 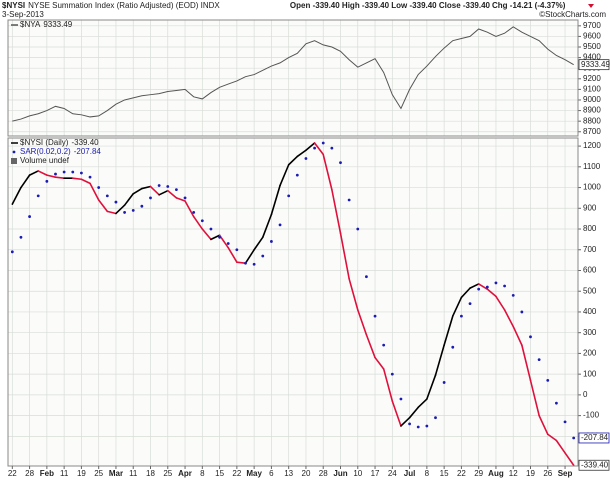 I want to click on x-tick-label: 13, so click(x=288, y=473).